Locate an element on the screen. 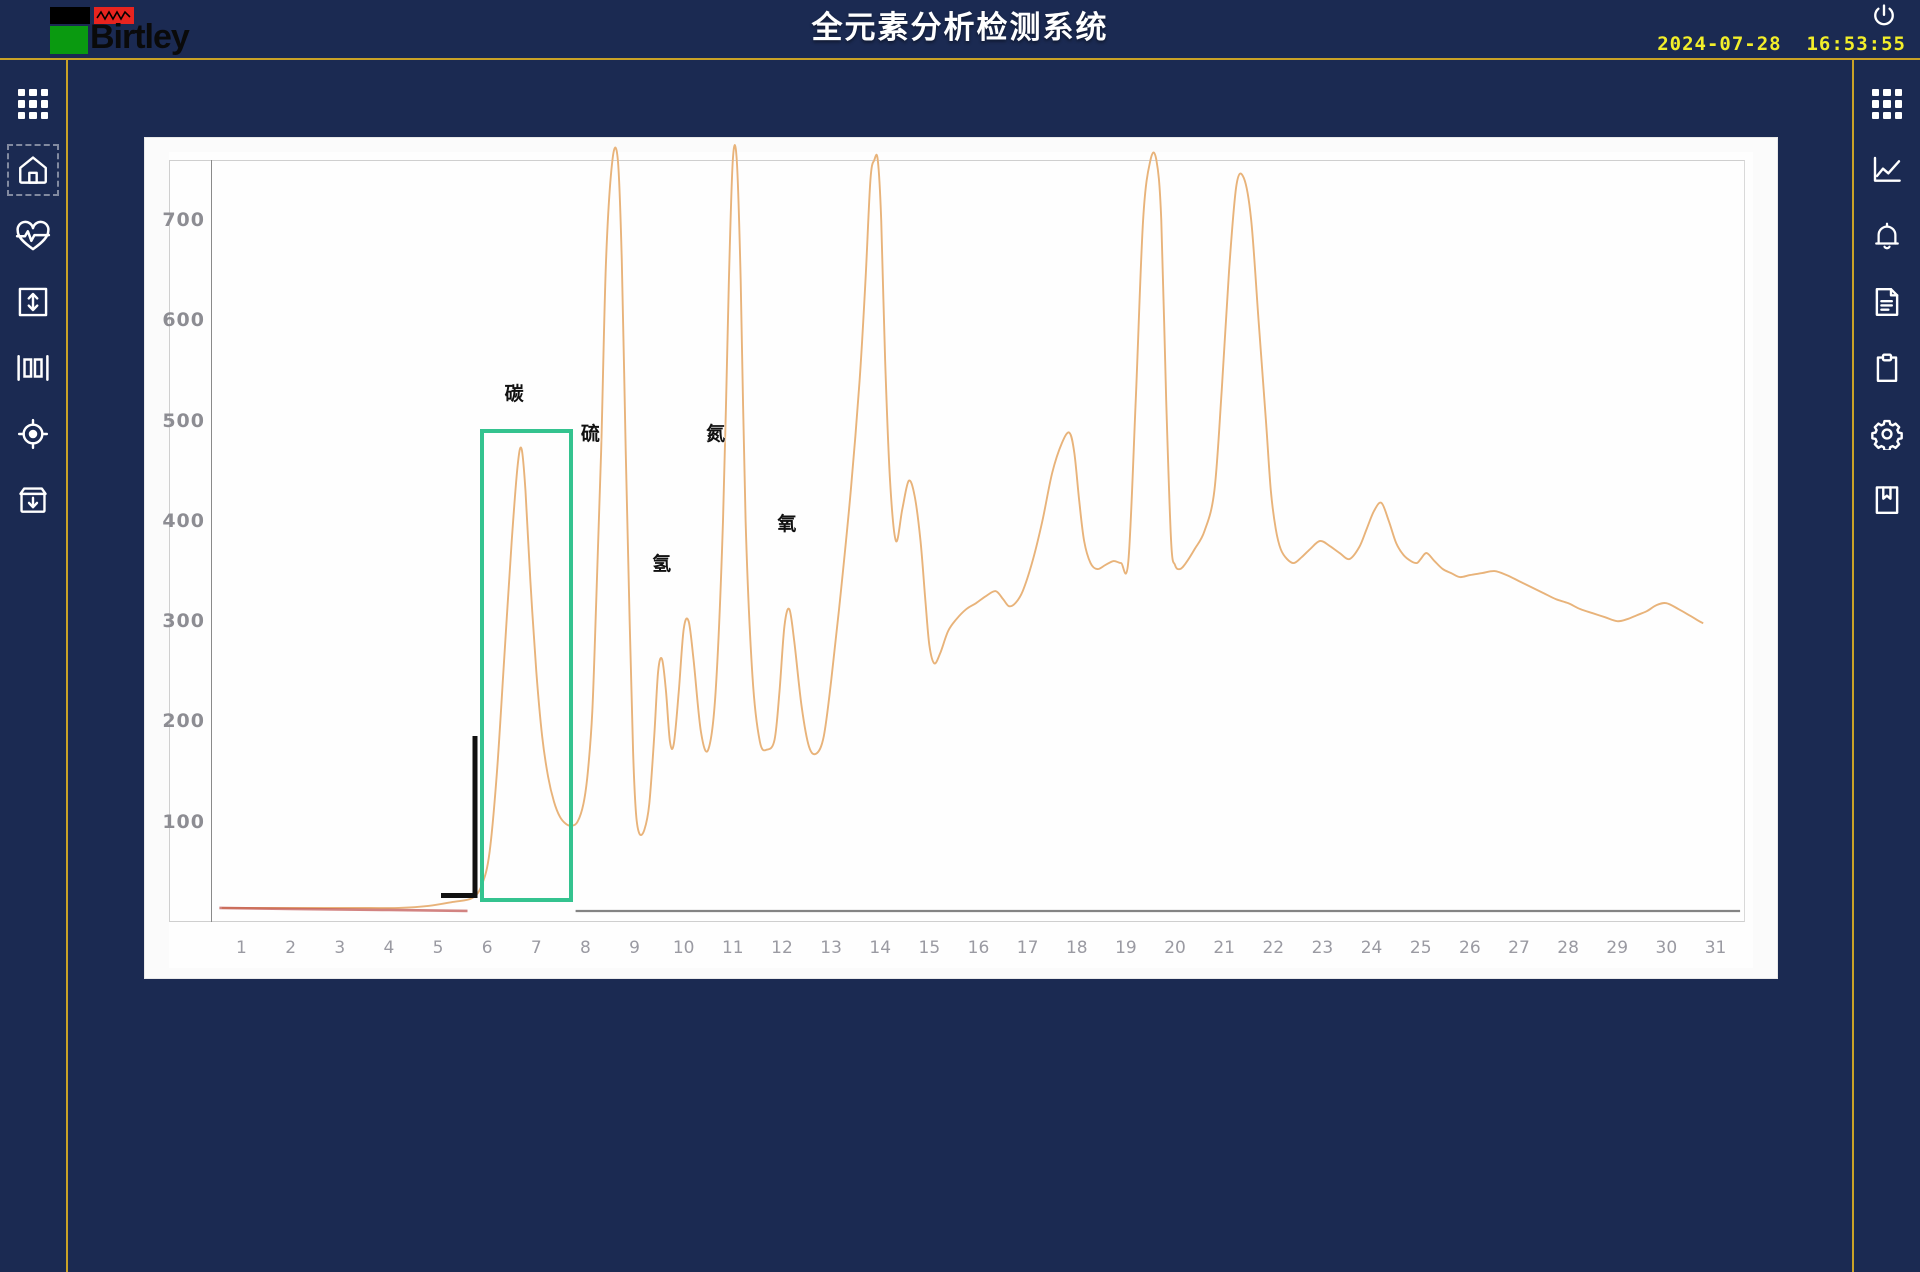  sidebar-item-apps-grid-right is located at coordinates (1887, 104).